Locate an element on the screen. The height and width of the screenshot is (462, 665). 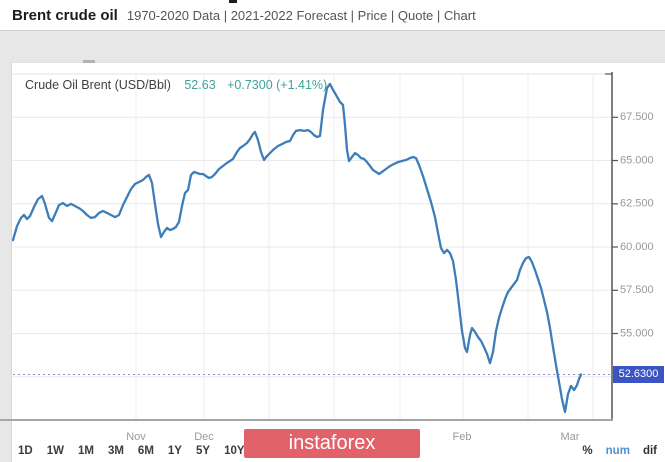
range-button-5y: 5Y is located at coordinates (203, 451).